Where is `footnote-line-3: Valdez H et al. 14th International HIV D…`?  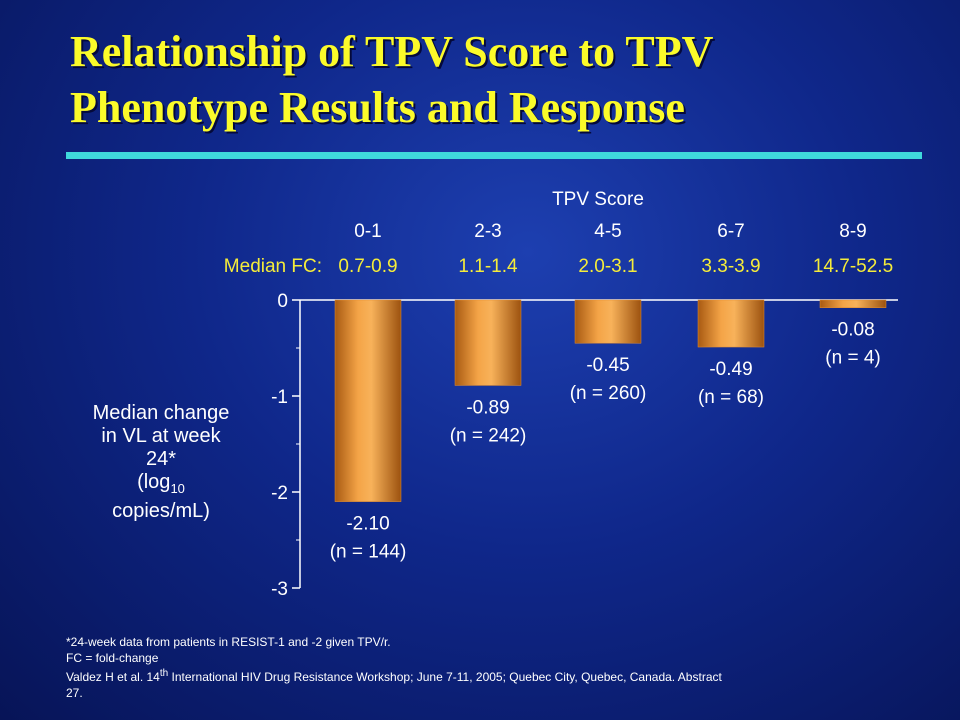 footnote-line-3: Valdez H et al. 14th International HIV D… is located at coordinates (394, 676).